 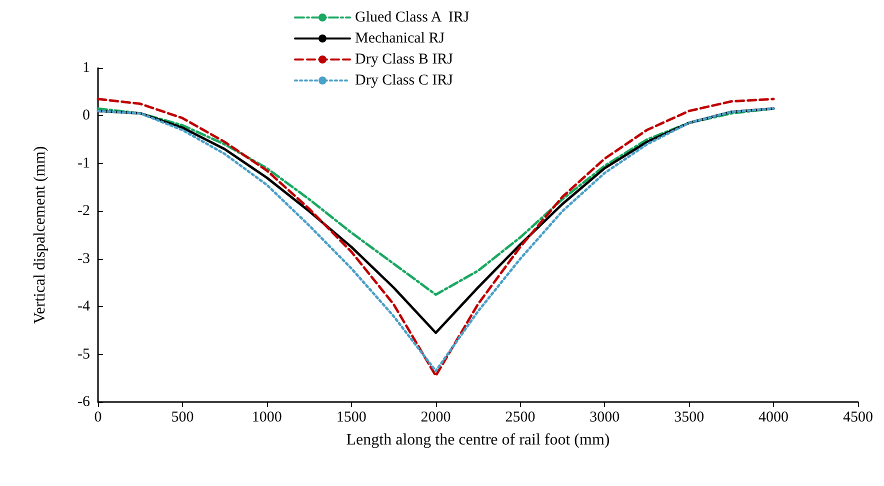 I want to click on x-tick-label: 4500, so click(x=858, y=418).